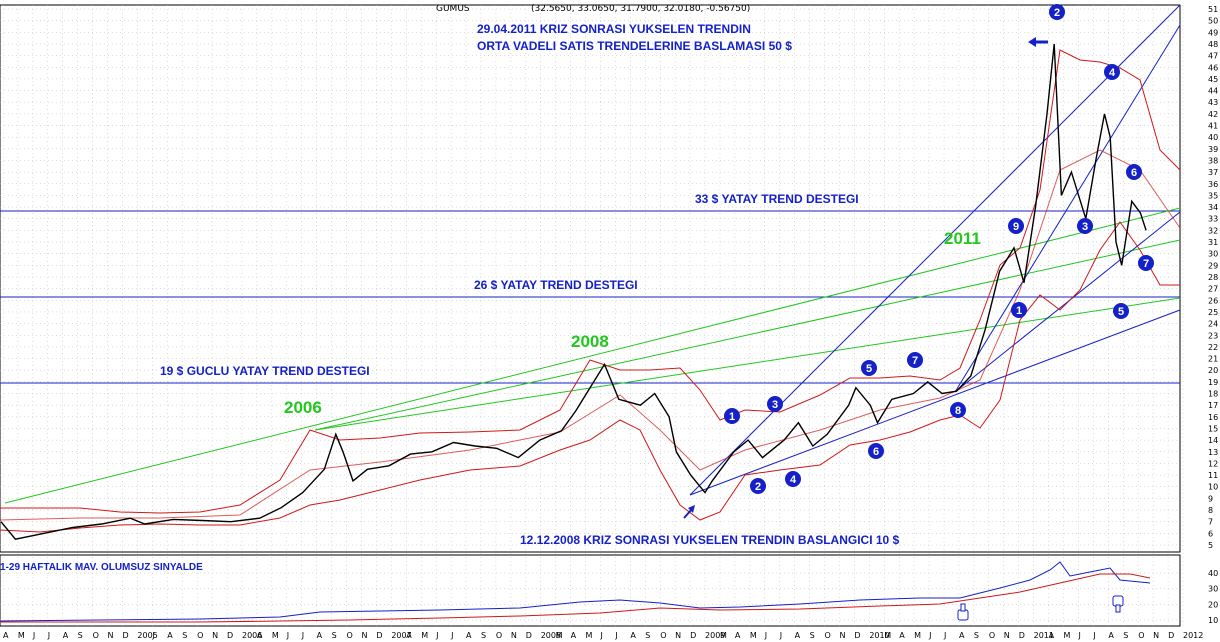 The image size is (1220, 642). Describe the element at coordinates (1213, 589) in the screenshot. I see `indicator-y-tick: 30` at that location.